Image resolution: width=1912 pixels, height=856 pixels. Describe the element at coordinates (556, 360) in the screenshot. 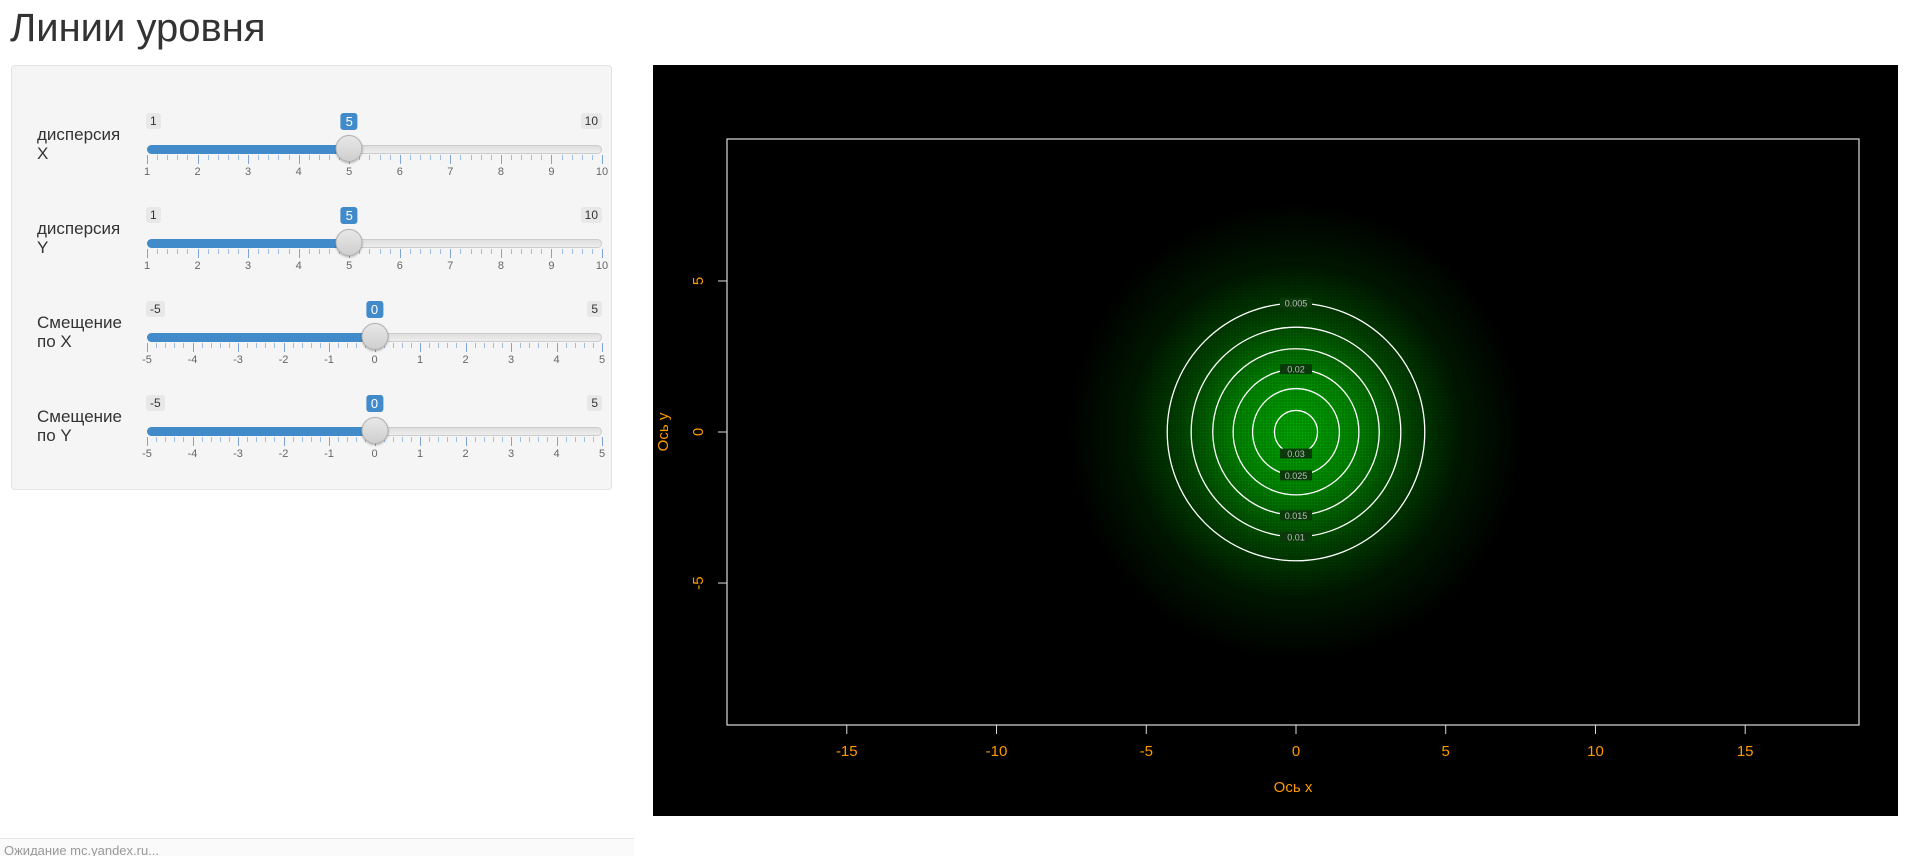

I see `slider-tick-label: 4` at that location.